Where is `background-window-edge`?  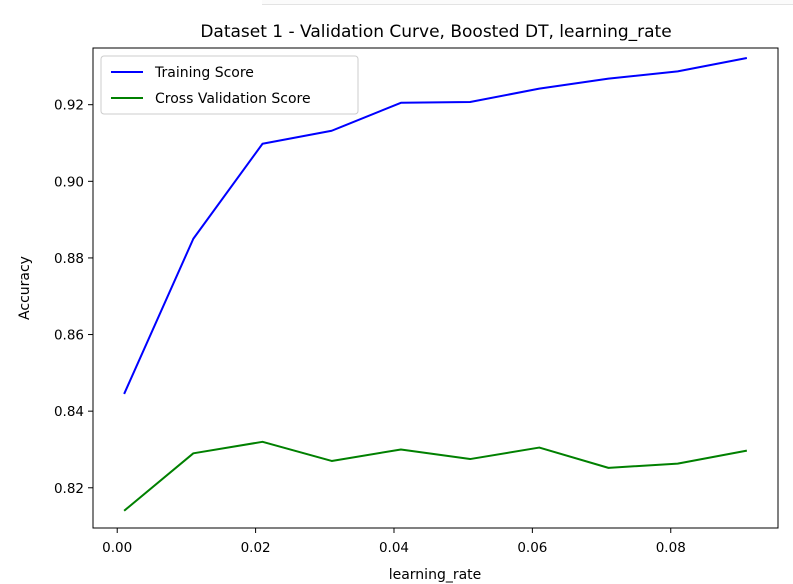 background-window-edge is located at coordinates (527, 2).